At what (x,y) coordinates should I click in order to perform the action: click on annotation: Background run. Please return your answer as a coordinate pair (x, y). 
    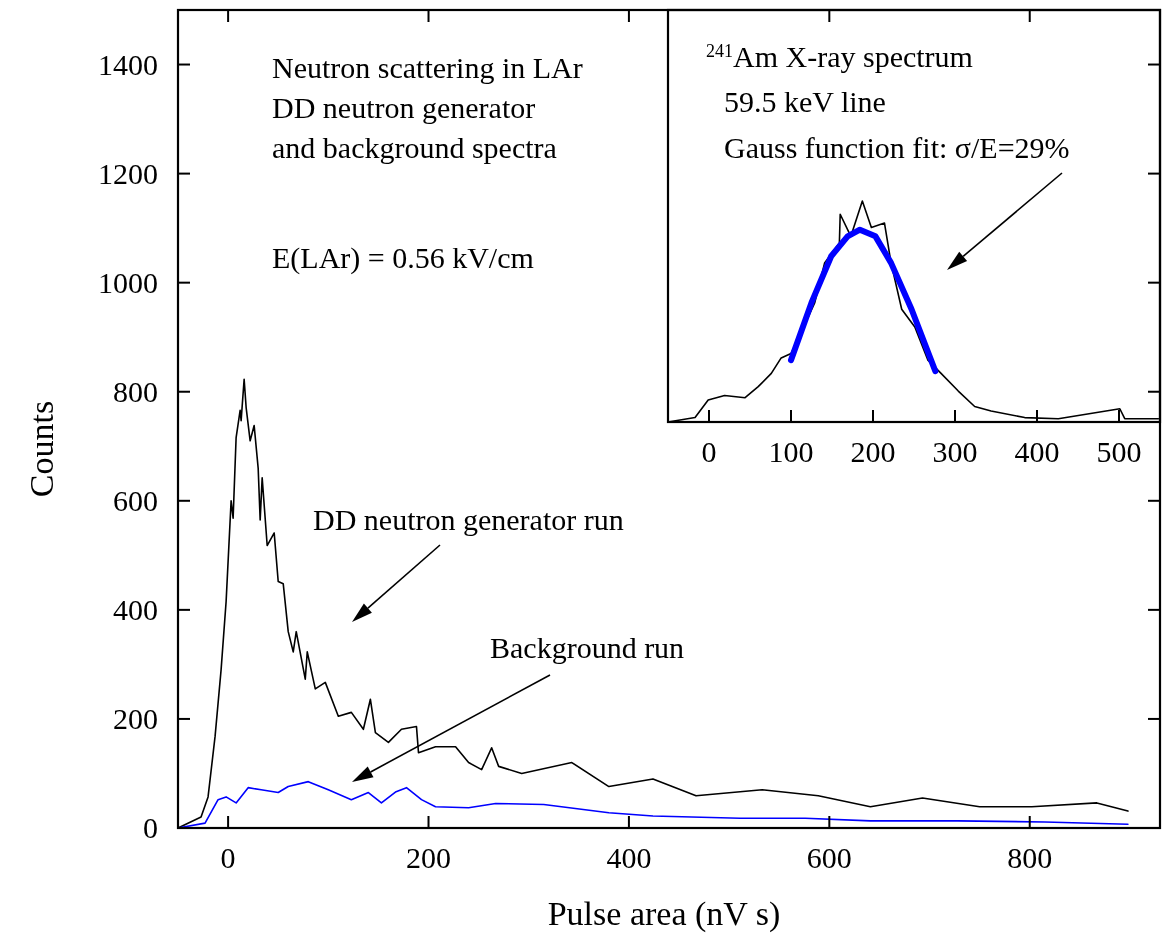
    Looking at the image, I should click on (587, 647).